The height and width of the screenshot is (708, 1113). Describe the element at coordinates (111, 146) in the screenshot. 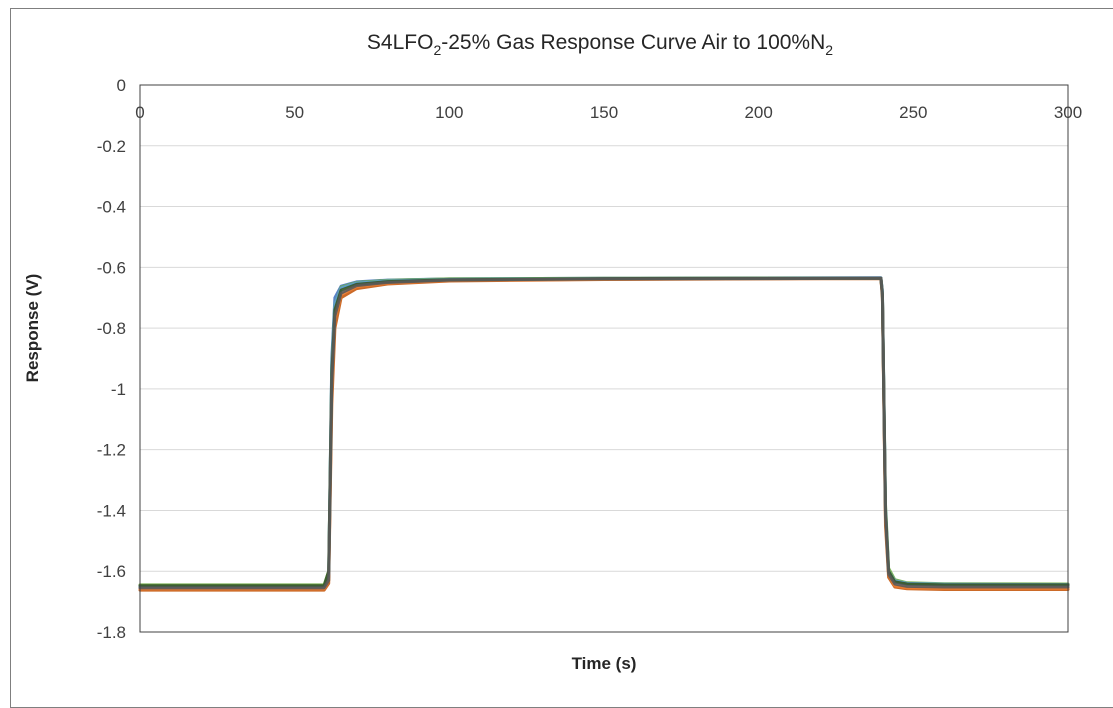

I see `y-tick-label: -0.2` at that location.